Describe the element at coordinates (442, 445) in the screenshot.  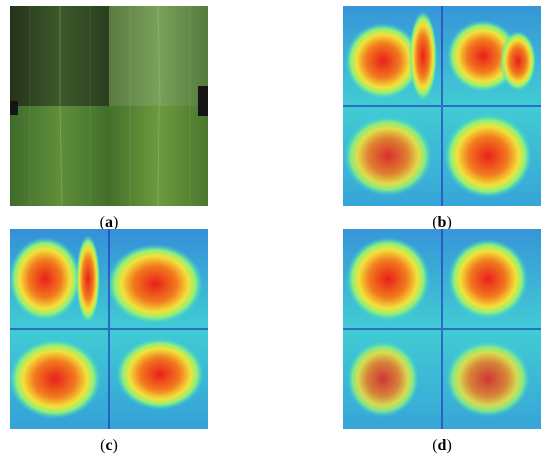
I see `caption-d: (d)` at that location.